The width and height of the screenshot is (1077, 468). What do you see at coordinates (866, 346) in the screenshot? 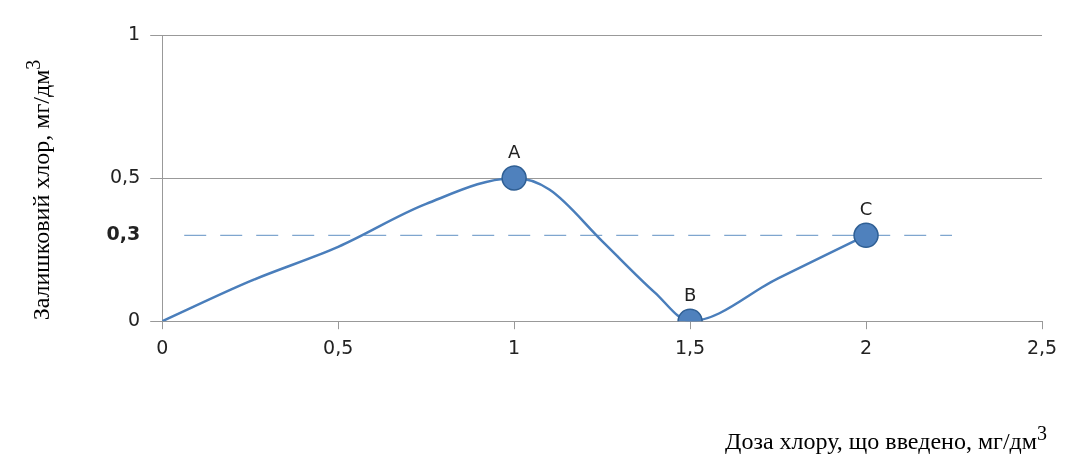
I see `x-tick-label: 2` at bounding box center [866, 346].